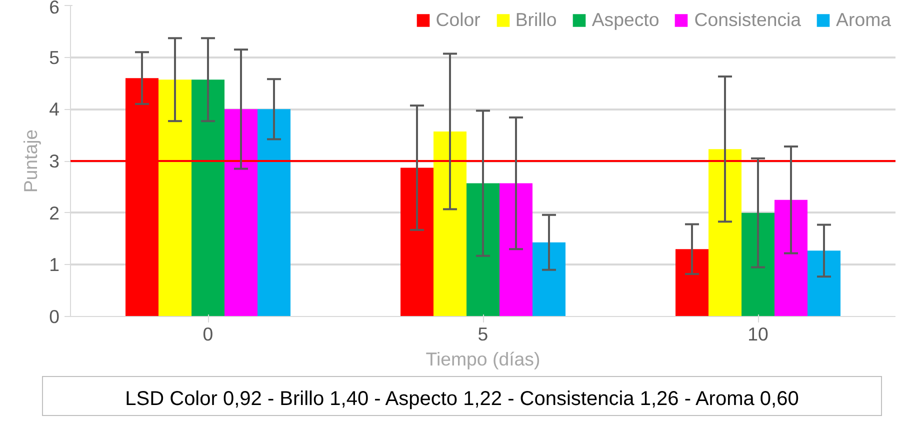 This screenshot has width=902, height=426. Describe the element at coordinates (54, 109) in the screenshot. I see `y-tick-label: 4` at that location.